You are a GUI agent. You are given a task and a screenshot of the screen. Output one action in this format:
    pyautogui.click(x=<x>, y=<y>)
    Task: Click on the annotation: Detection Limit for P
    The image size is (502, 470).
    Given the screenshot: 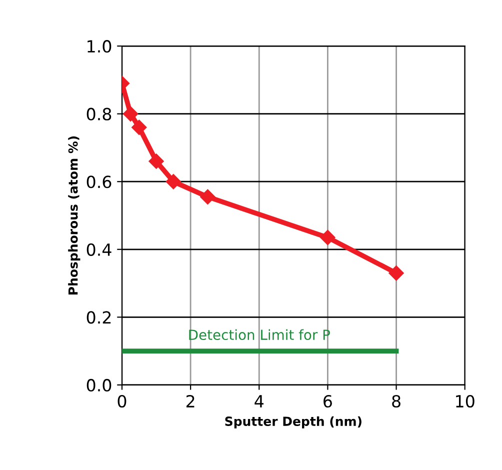 What is the action you would take?
    pyautogui.click(x=259, y=334)
    